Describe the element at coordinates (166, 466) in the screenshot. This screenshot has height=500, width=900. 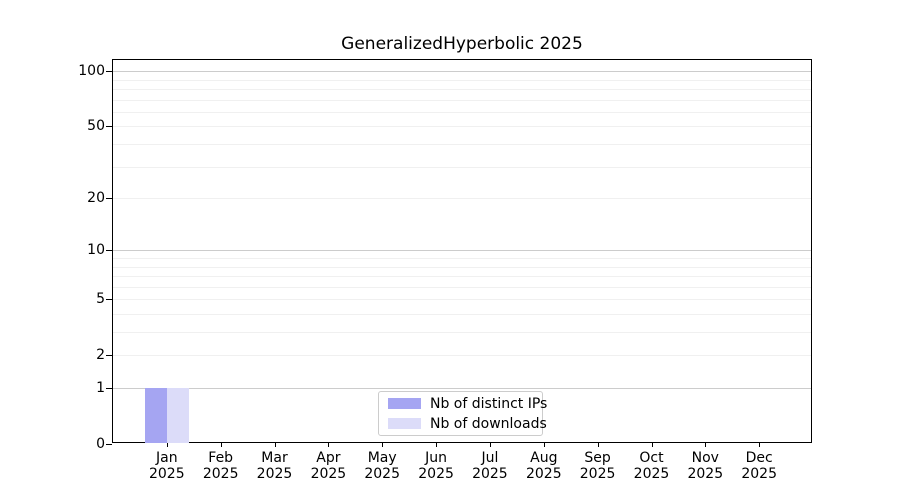
I see `x-tick-label: Jan 2025` at that location.